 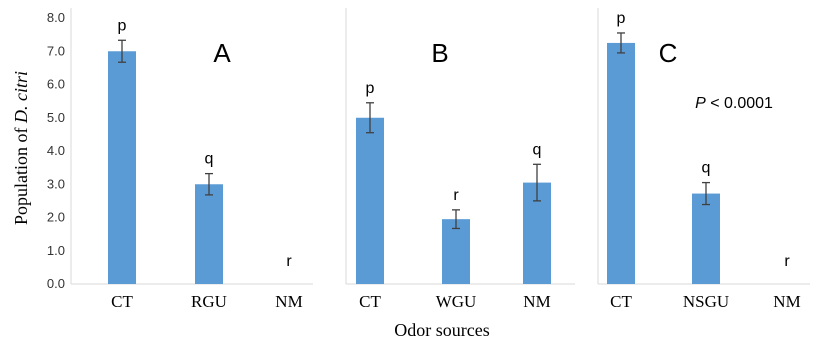 What do you see at coordinates (56, 217) in the screenshot?
I see `y-tick-label: 2.0` at bounding box center [56, 217].